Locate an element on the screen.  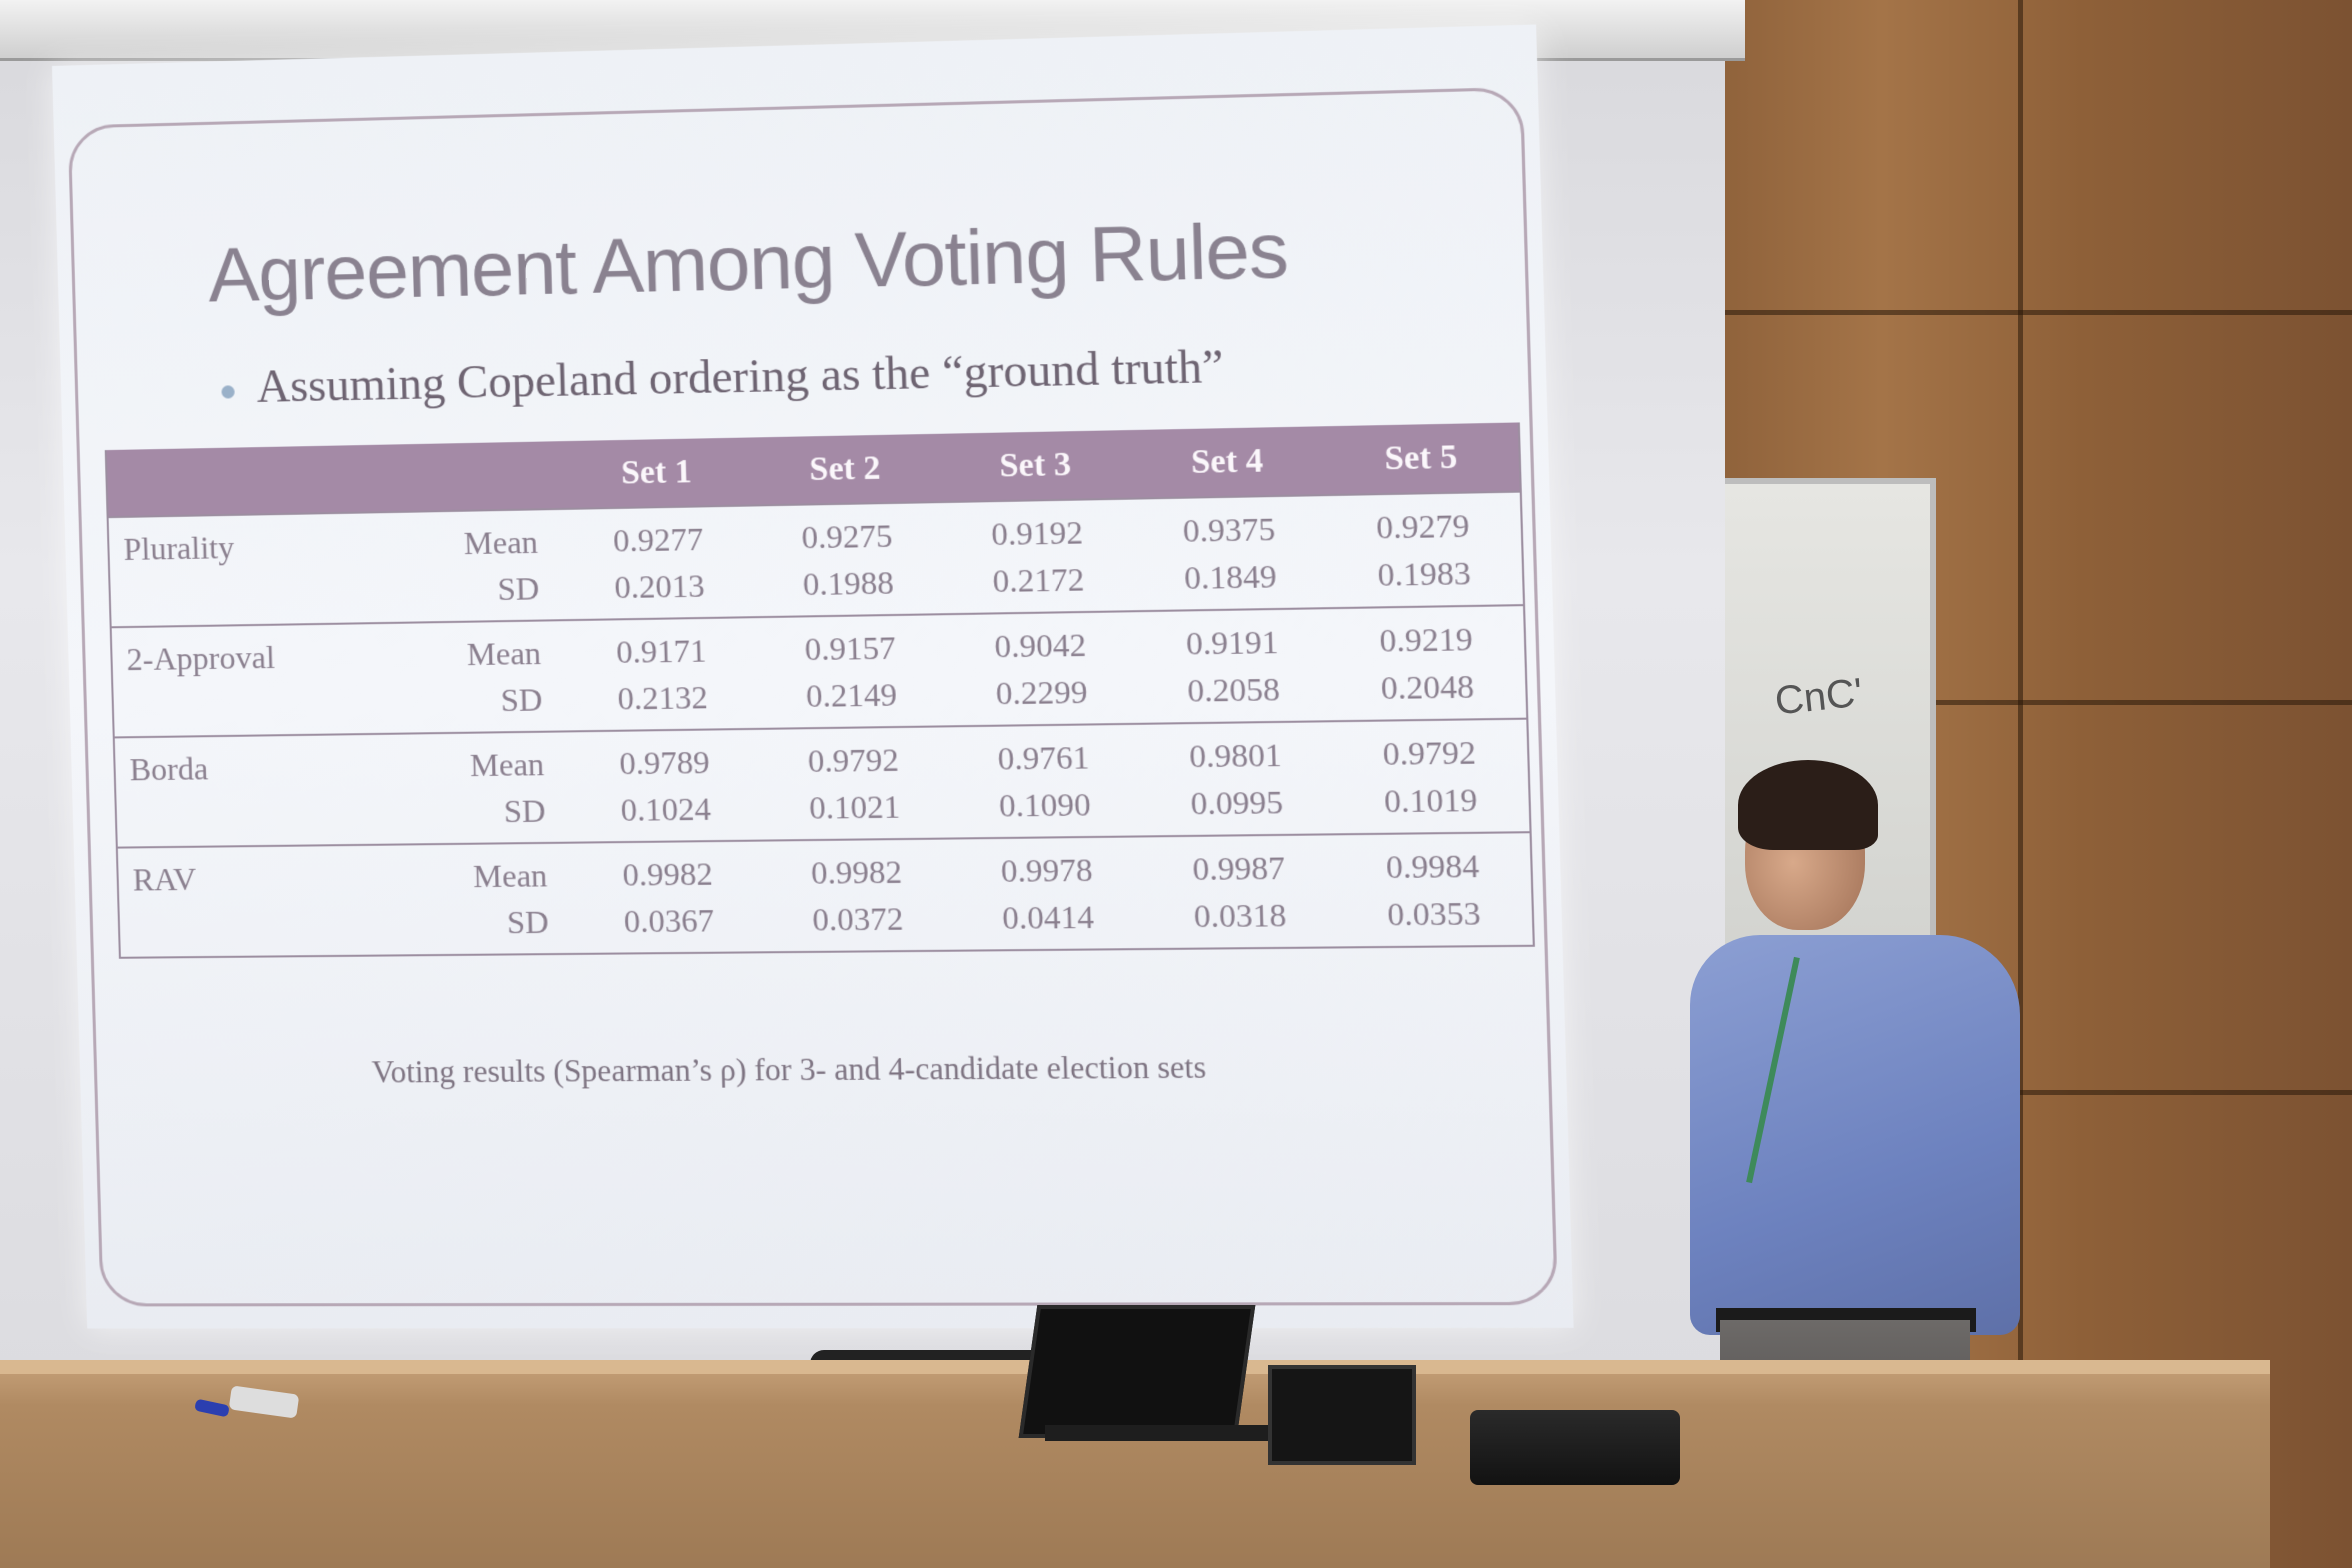
table-cell: 0.0414 is located at coordinates (1048, 922).